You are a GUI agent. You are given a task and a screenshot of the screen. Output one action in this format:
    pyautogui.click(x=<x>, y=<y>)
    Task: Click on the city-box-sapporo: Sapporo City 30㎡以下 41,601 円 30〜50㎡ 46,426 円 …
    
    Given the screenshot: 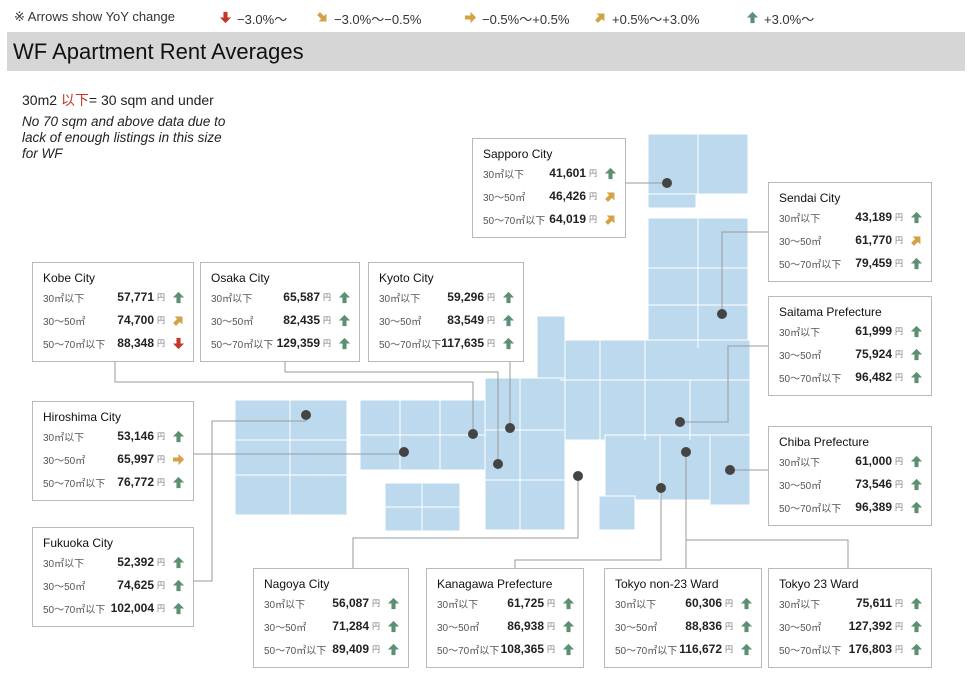 What is the action you would take?
    pyautogui.click(x=549, y=188)
    